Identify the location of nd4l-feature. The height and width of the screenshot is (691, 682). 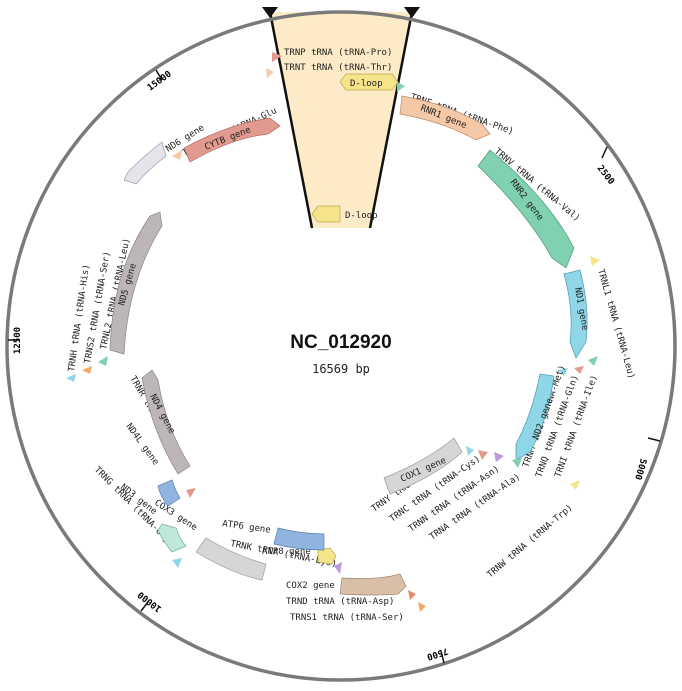
(169, 493).